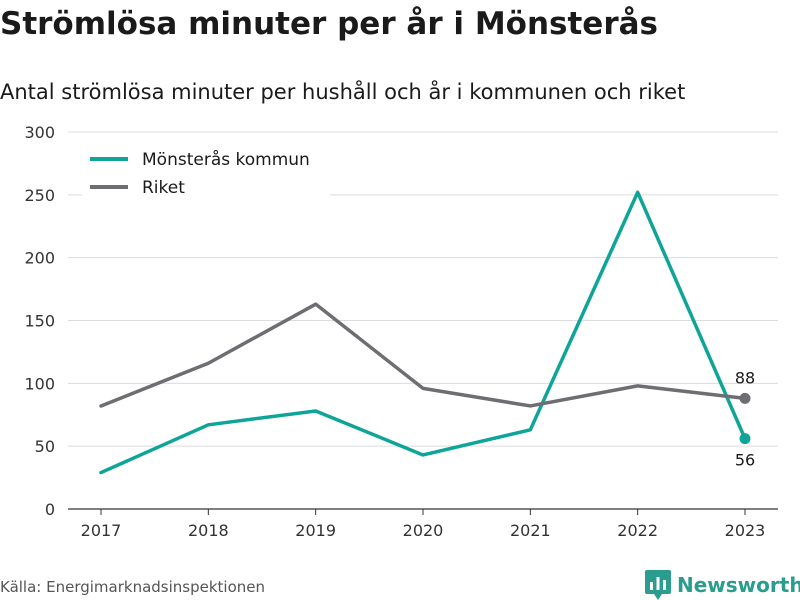  Describe the element at coordinates (315, 530) in the screenshot. I see `x-tick-label: 2019` at that location.